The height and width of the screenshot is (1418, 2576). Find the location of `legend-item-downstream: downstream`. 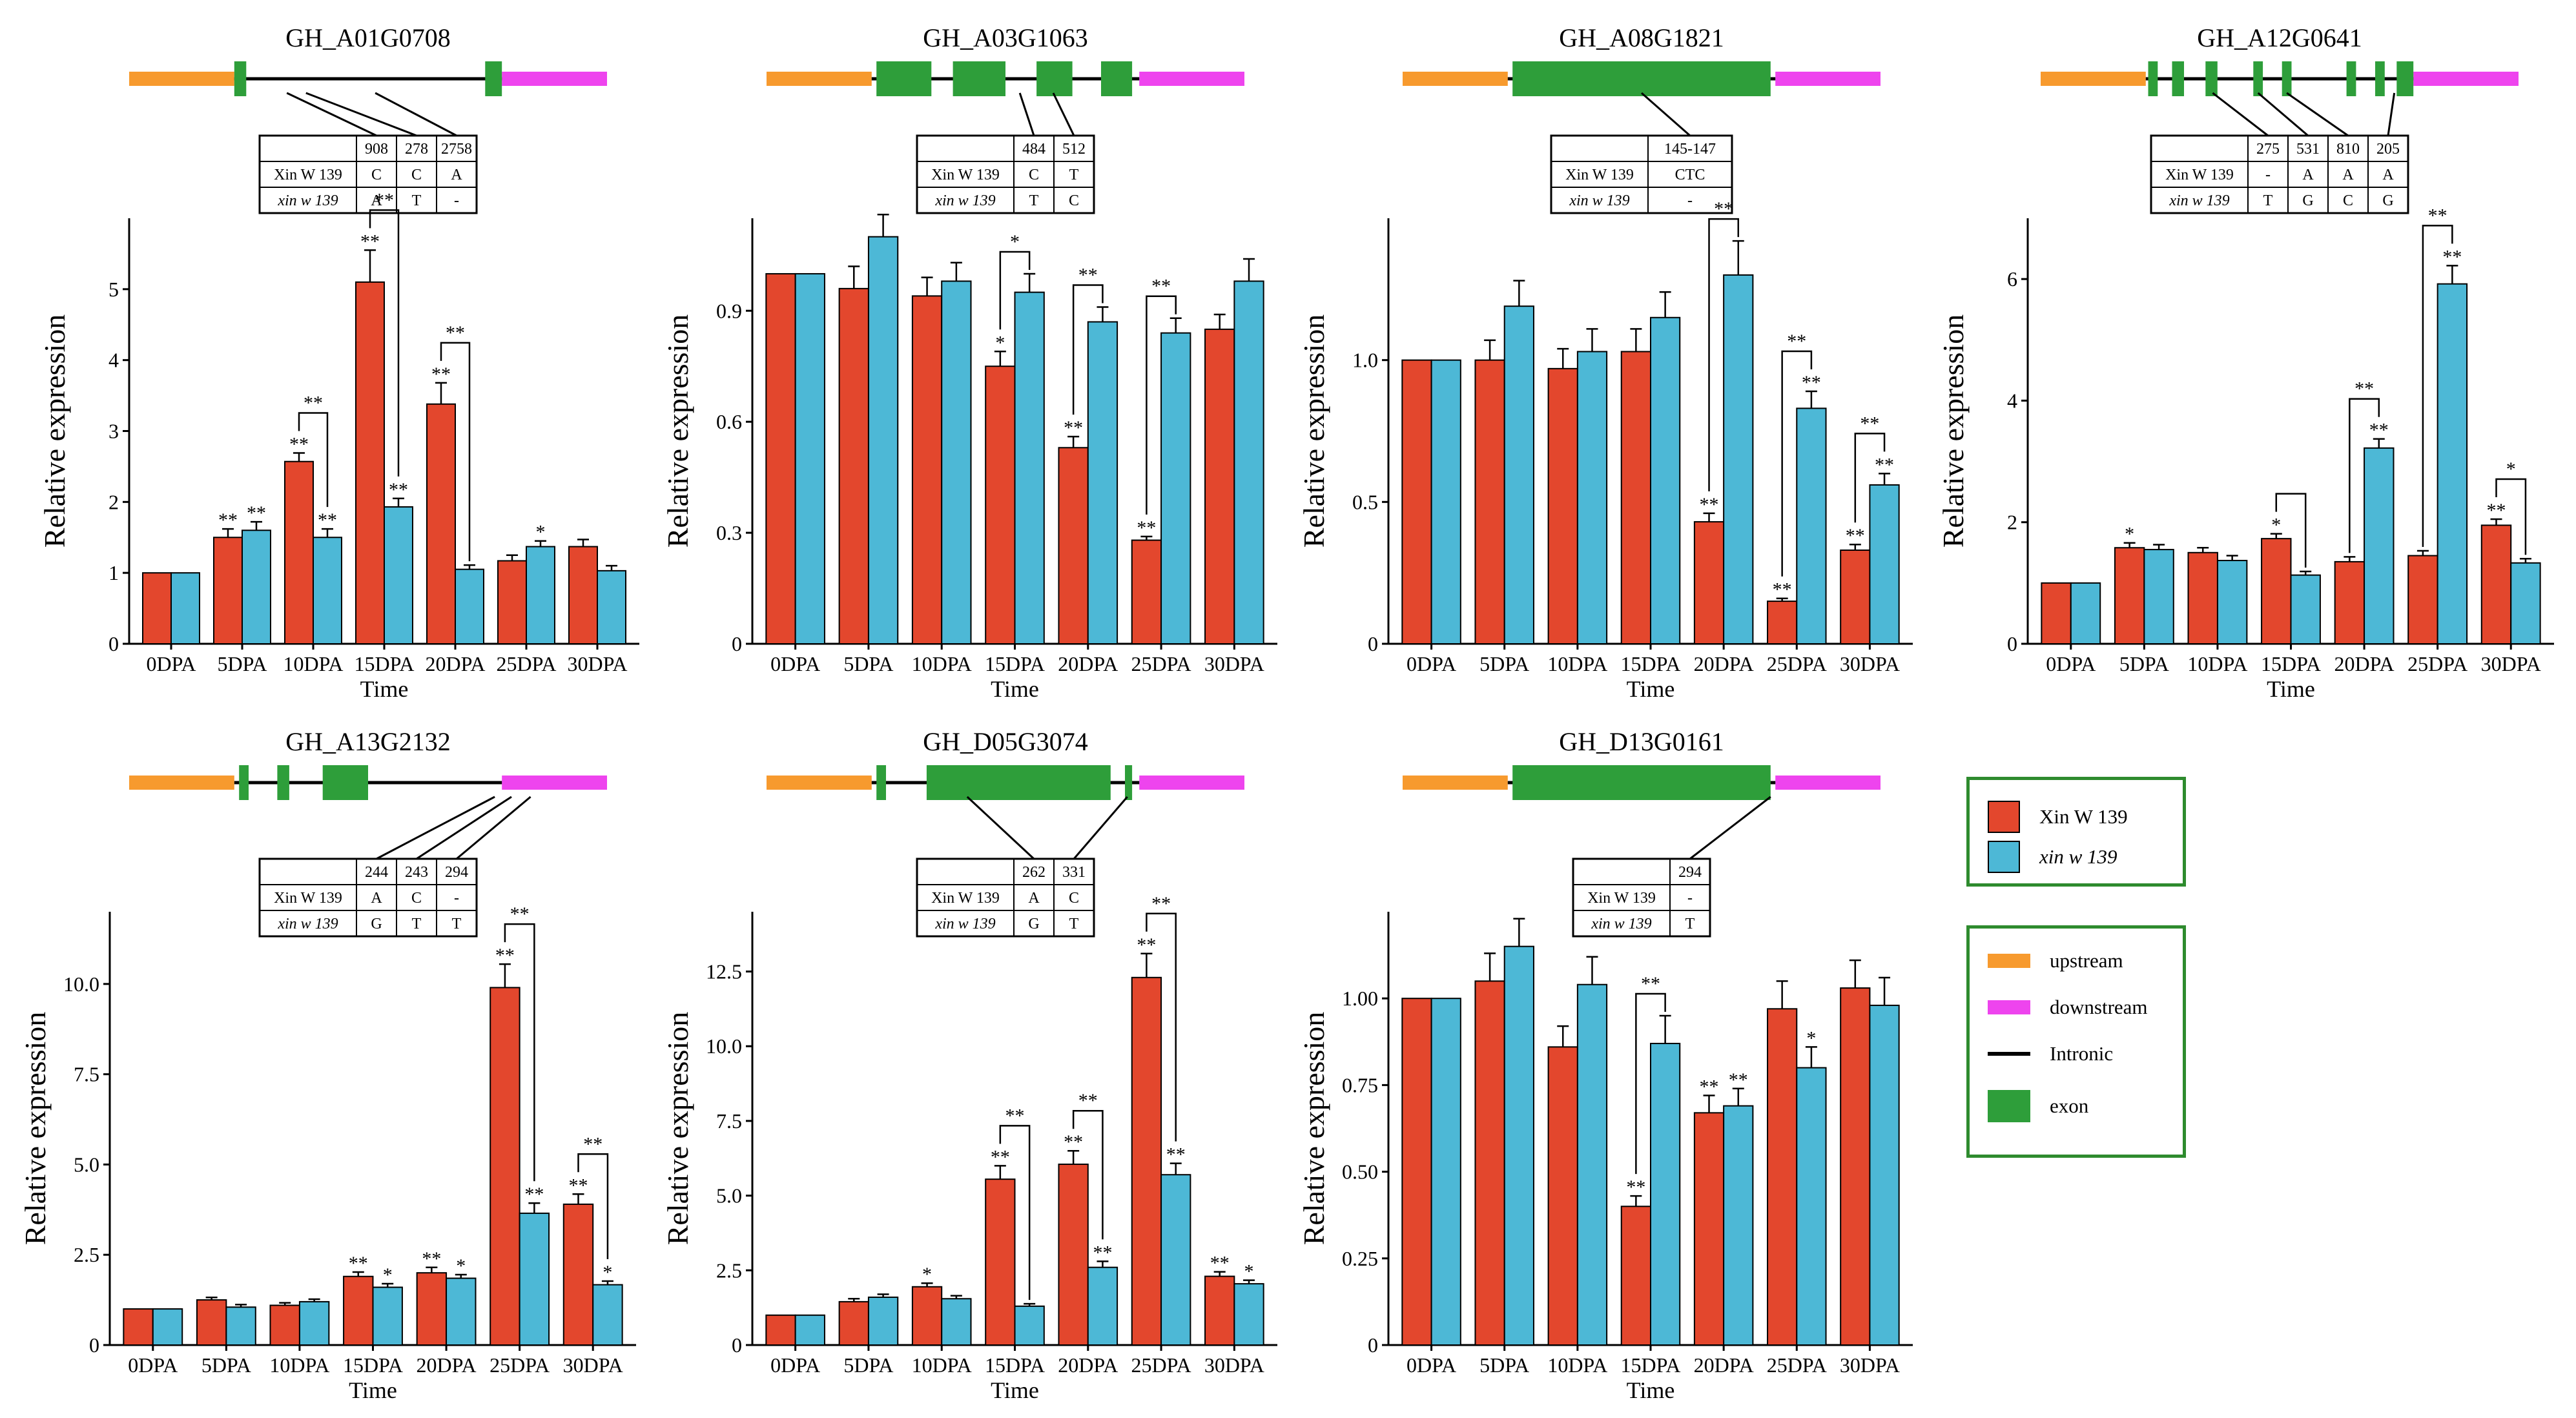

legend-item-downstream: downstream is located at coordinates (2068, 1008).